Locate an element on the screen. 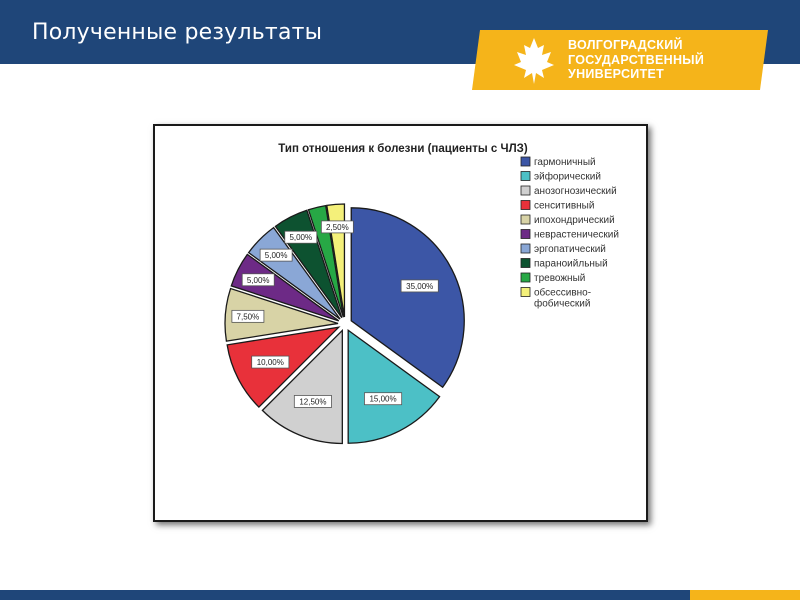  svg-text: 12,50% is located at coordinates (312, 401).